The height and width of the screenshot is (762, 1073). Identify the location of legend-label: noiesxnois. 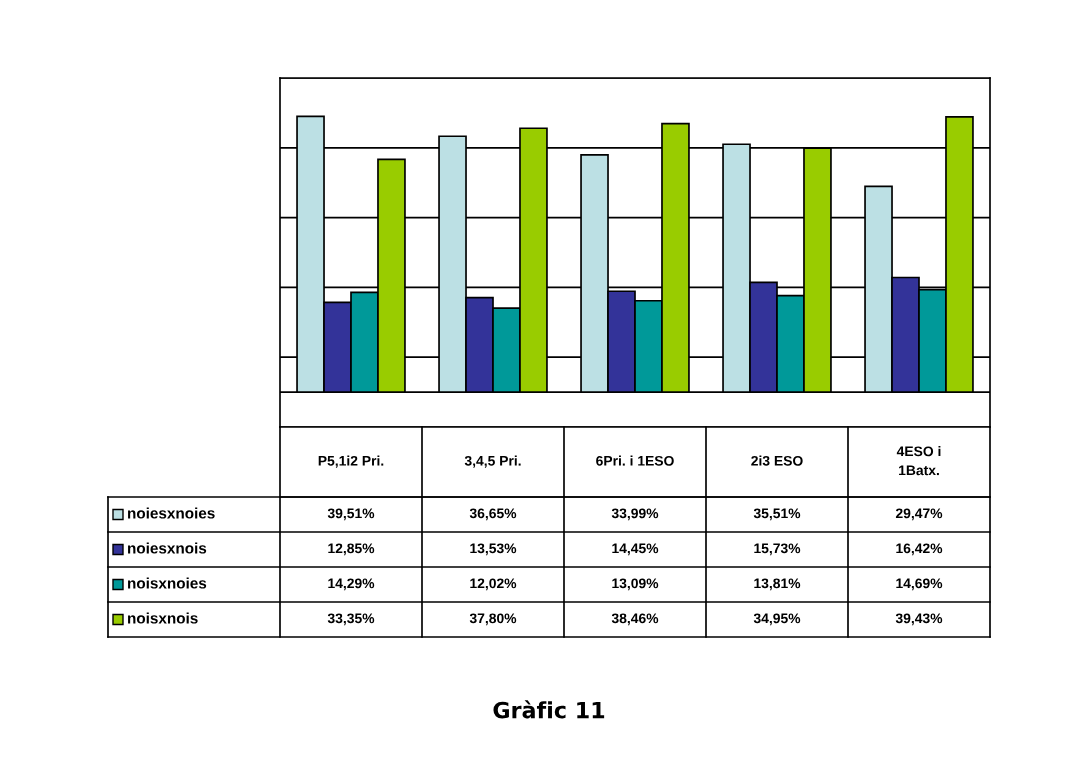
(167, 548).